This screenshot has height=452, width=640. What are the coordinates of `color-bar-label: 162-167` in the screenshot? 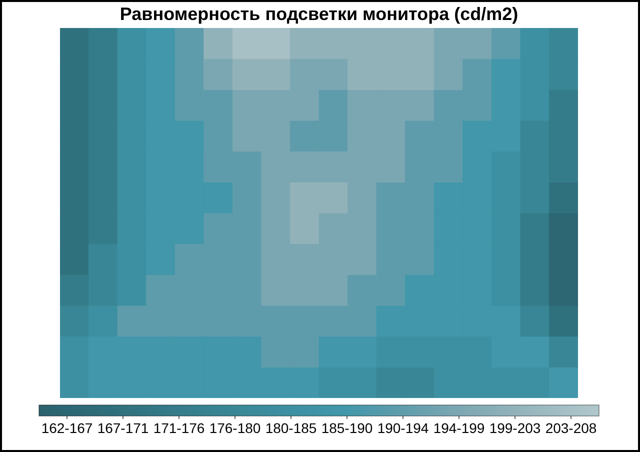 It's located at (67, 428).